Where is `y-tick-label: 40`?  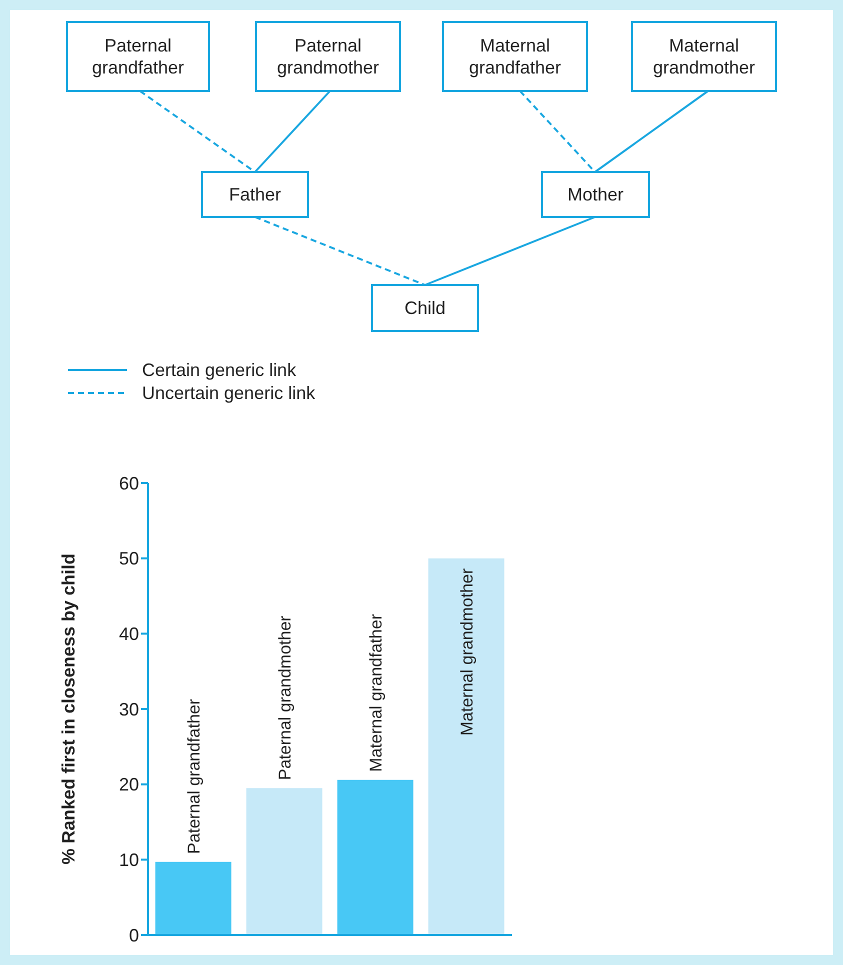
y-tick-label: 40 is located at coordinates (128, 634).